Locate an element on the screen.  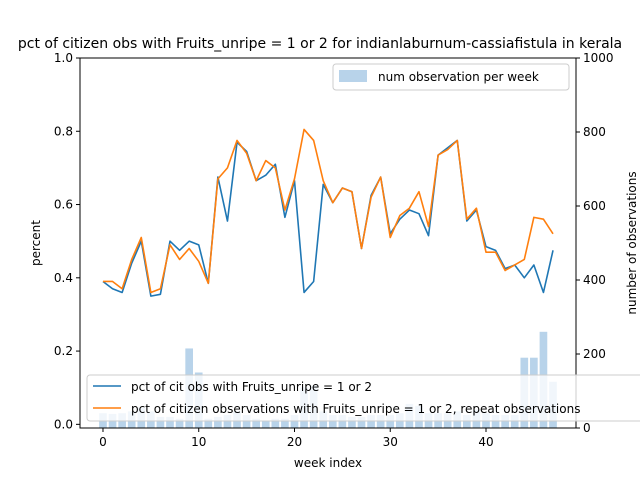
y-axis-right-label: number of observations is located at coordinates (632, 242).